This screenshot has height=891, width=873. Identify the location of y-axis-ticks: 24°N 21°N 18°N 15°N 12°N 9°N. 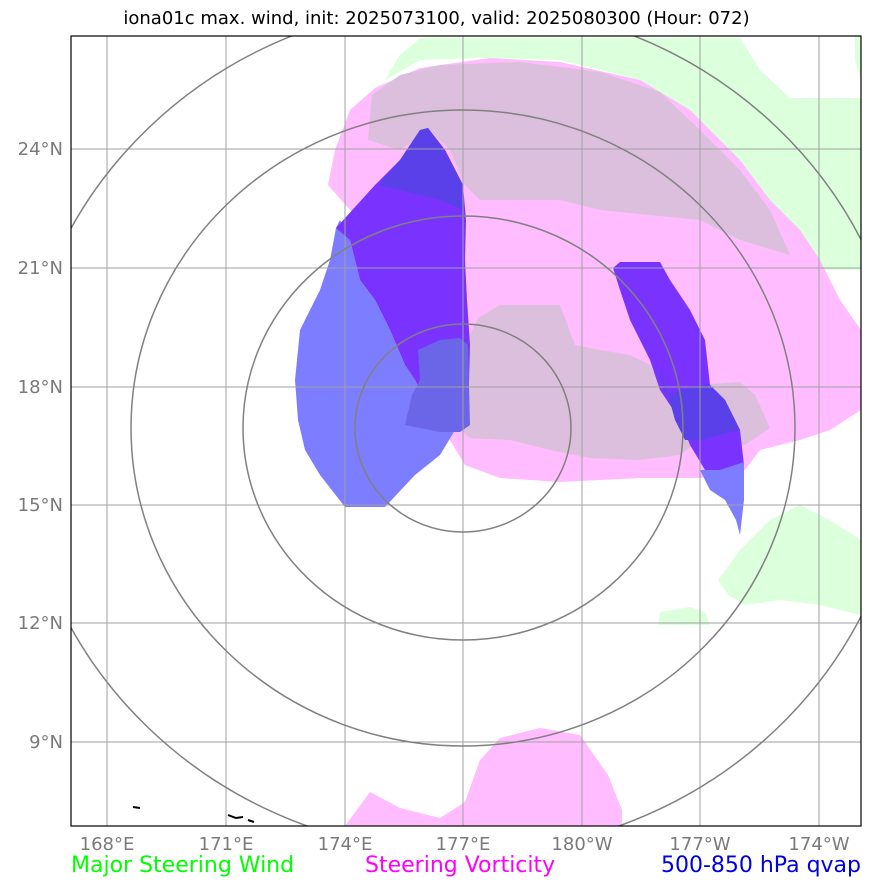
(40, 446).